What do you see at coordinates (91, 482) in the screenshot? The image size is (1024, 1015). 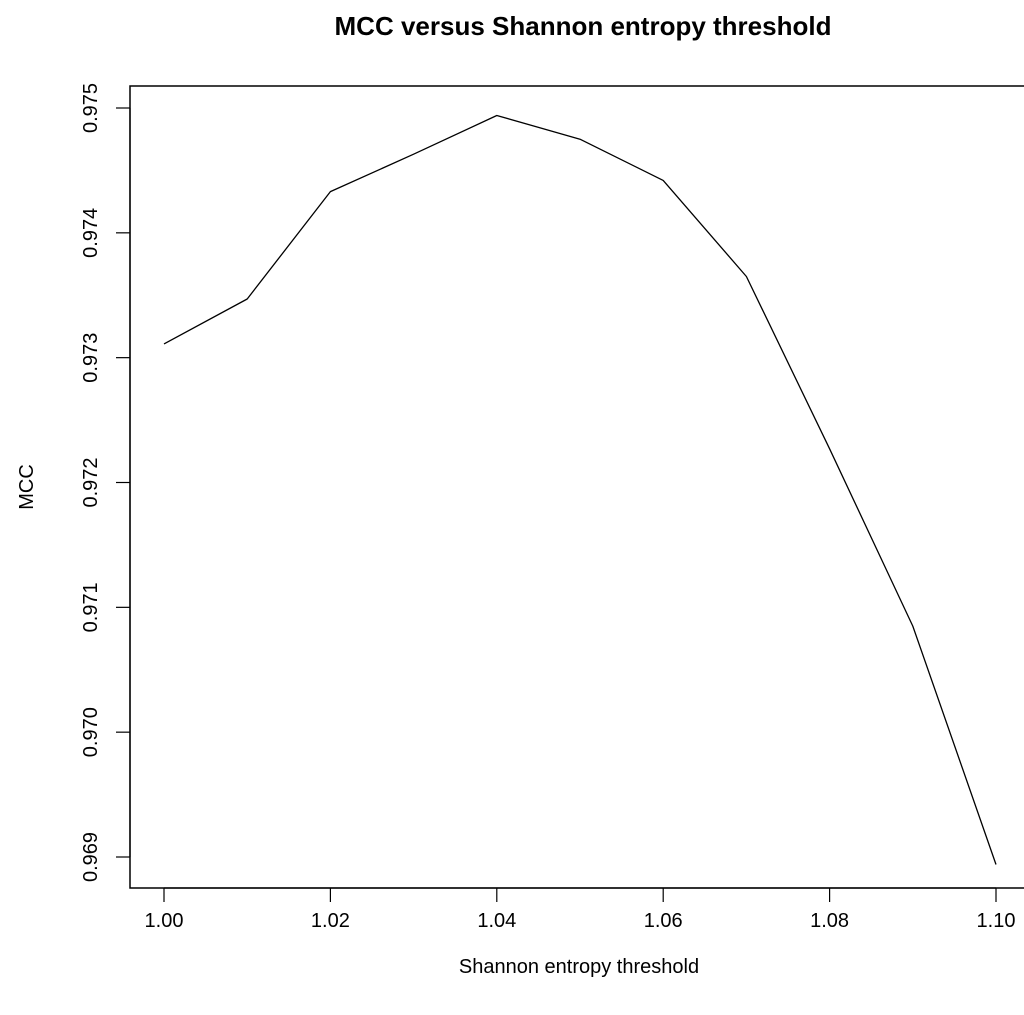 I see `y-tick-label: 0.972` at bounding box center [91, 482].